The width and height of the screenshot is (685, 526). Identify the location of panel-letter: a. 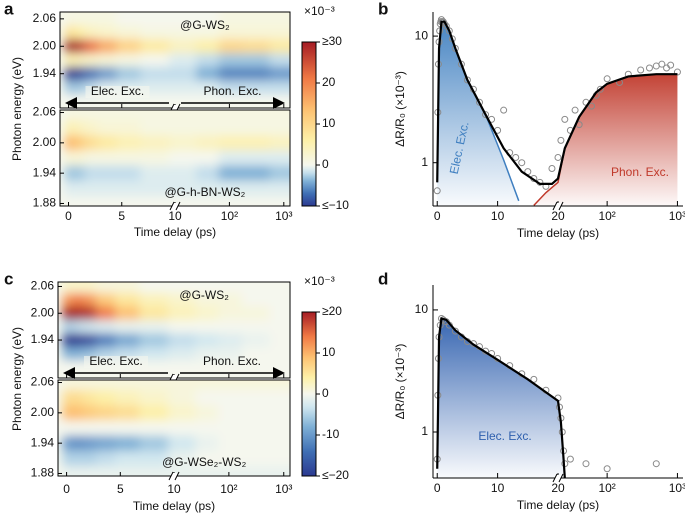
(9, 9).